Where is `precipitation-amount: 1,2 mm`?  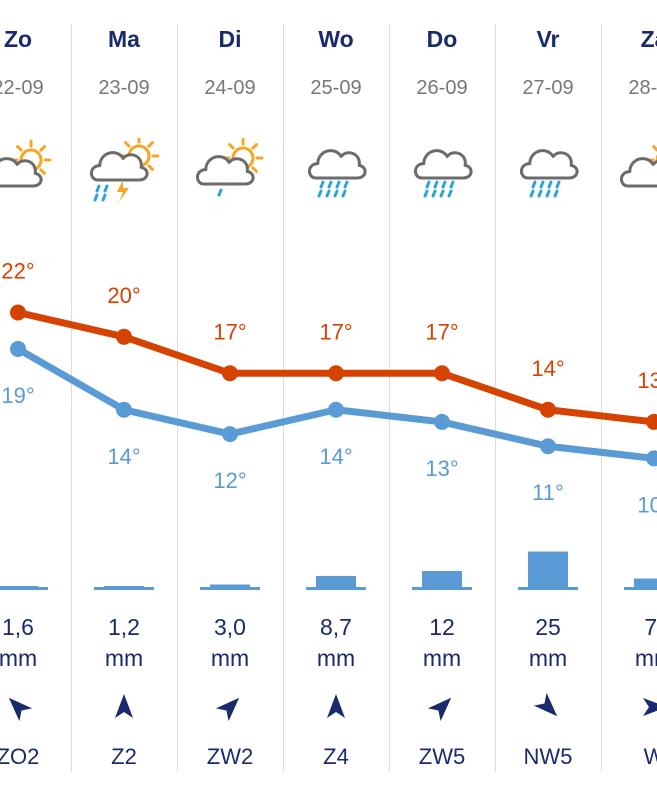
precipitation-amount: 1,2 mm is located at coordinates (124, 643).